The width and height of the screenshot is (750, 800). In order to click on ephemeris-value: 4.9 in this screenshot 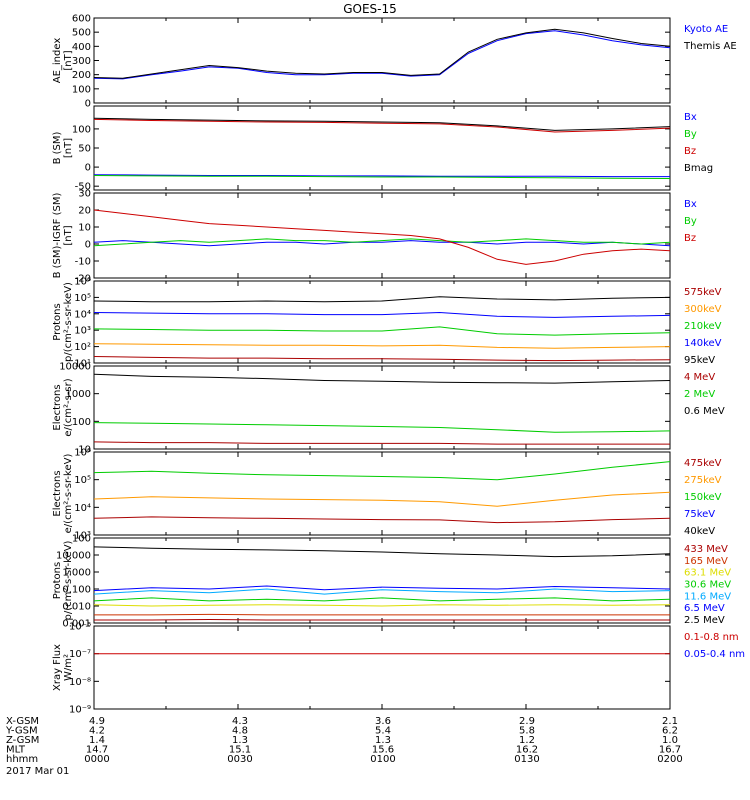, I will do `click(97, 721)`.